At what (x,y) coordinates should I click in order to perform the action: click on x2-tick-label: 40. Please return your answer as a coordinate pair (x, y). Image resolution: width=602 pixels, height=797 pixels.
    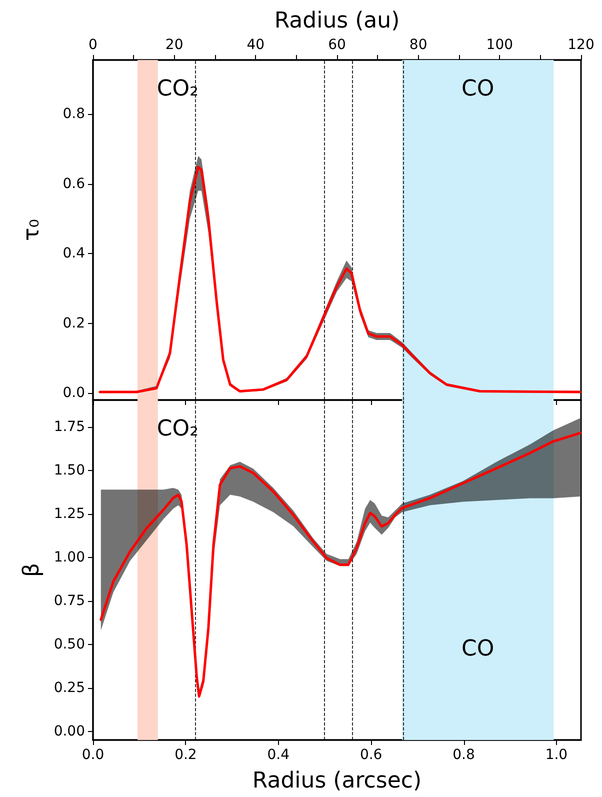
    Looking at the image, I should click on (255, 45).